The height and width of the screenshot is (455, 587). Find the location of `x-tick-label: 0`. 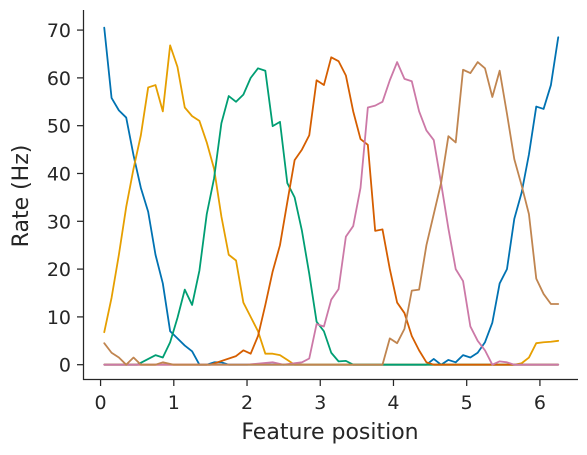

x-tick-label: 0 is located at coordinates (101, 403).